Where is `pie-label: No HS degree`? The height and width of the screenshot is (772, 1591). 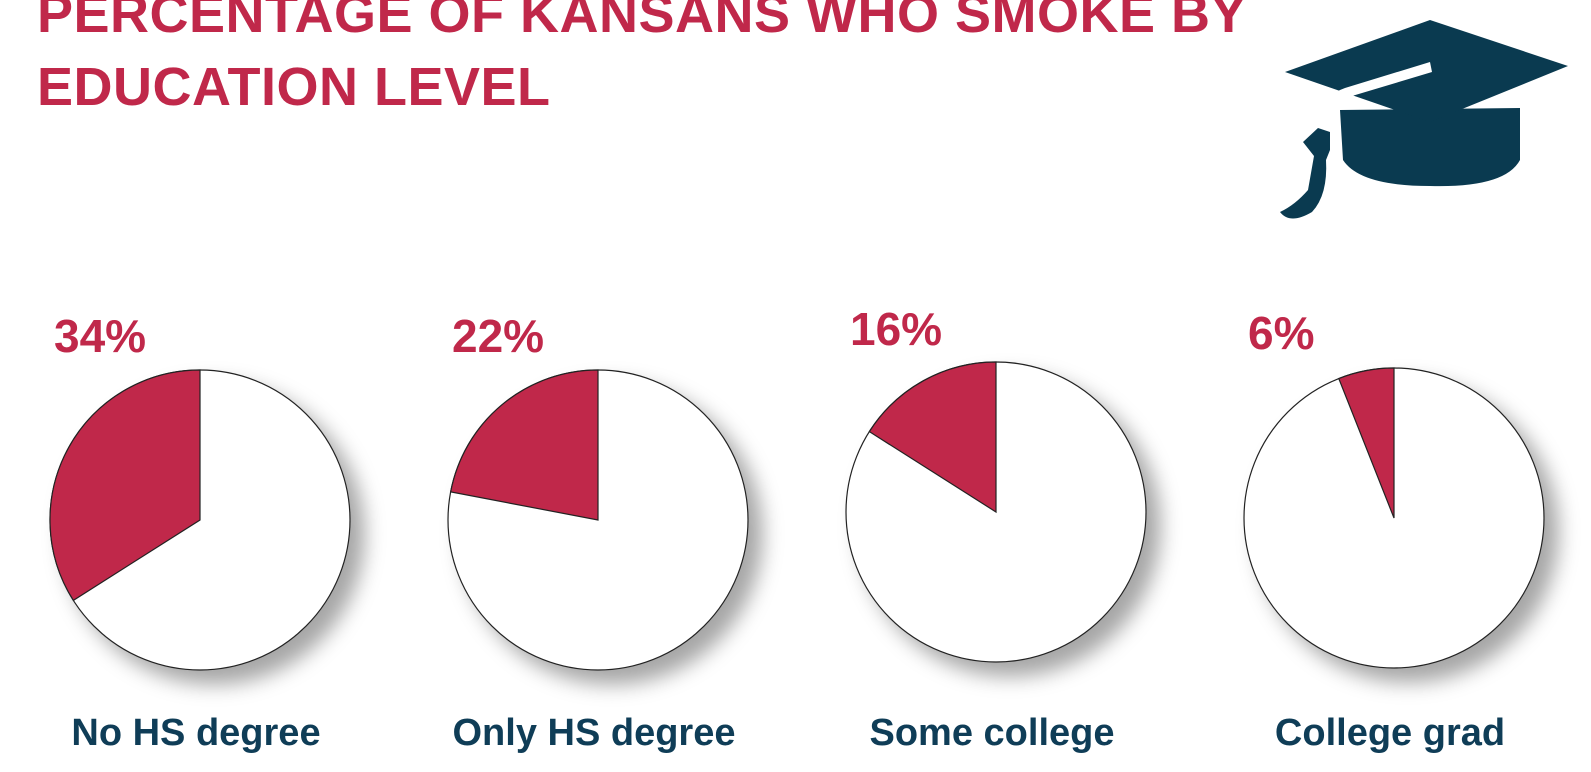 pie-label: No HS degree is located at coordinates (195, 733).